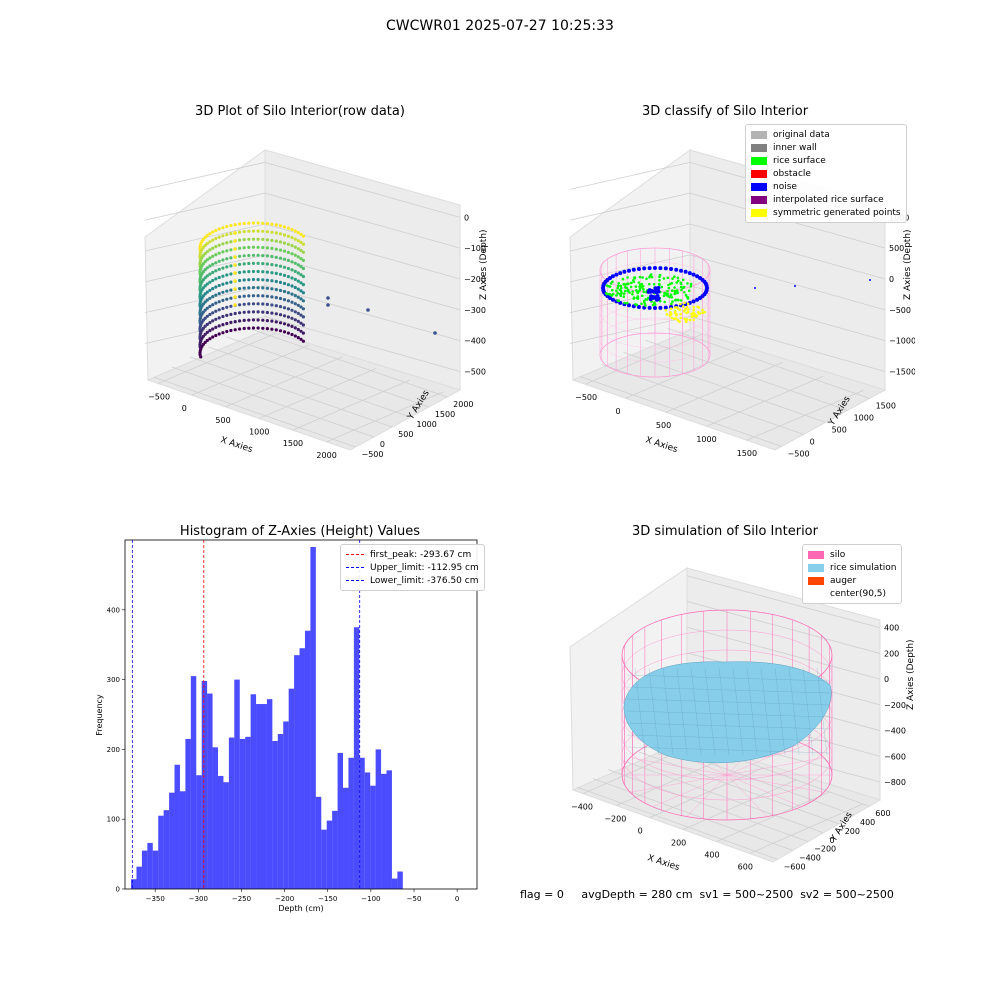 This screenshot has width=1000, height=1000. What do you see at coordinates (293, 443) in the screenshot?
I see `x-tick-label: 1500` at bounding box center [293, 443].